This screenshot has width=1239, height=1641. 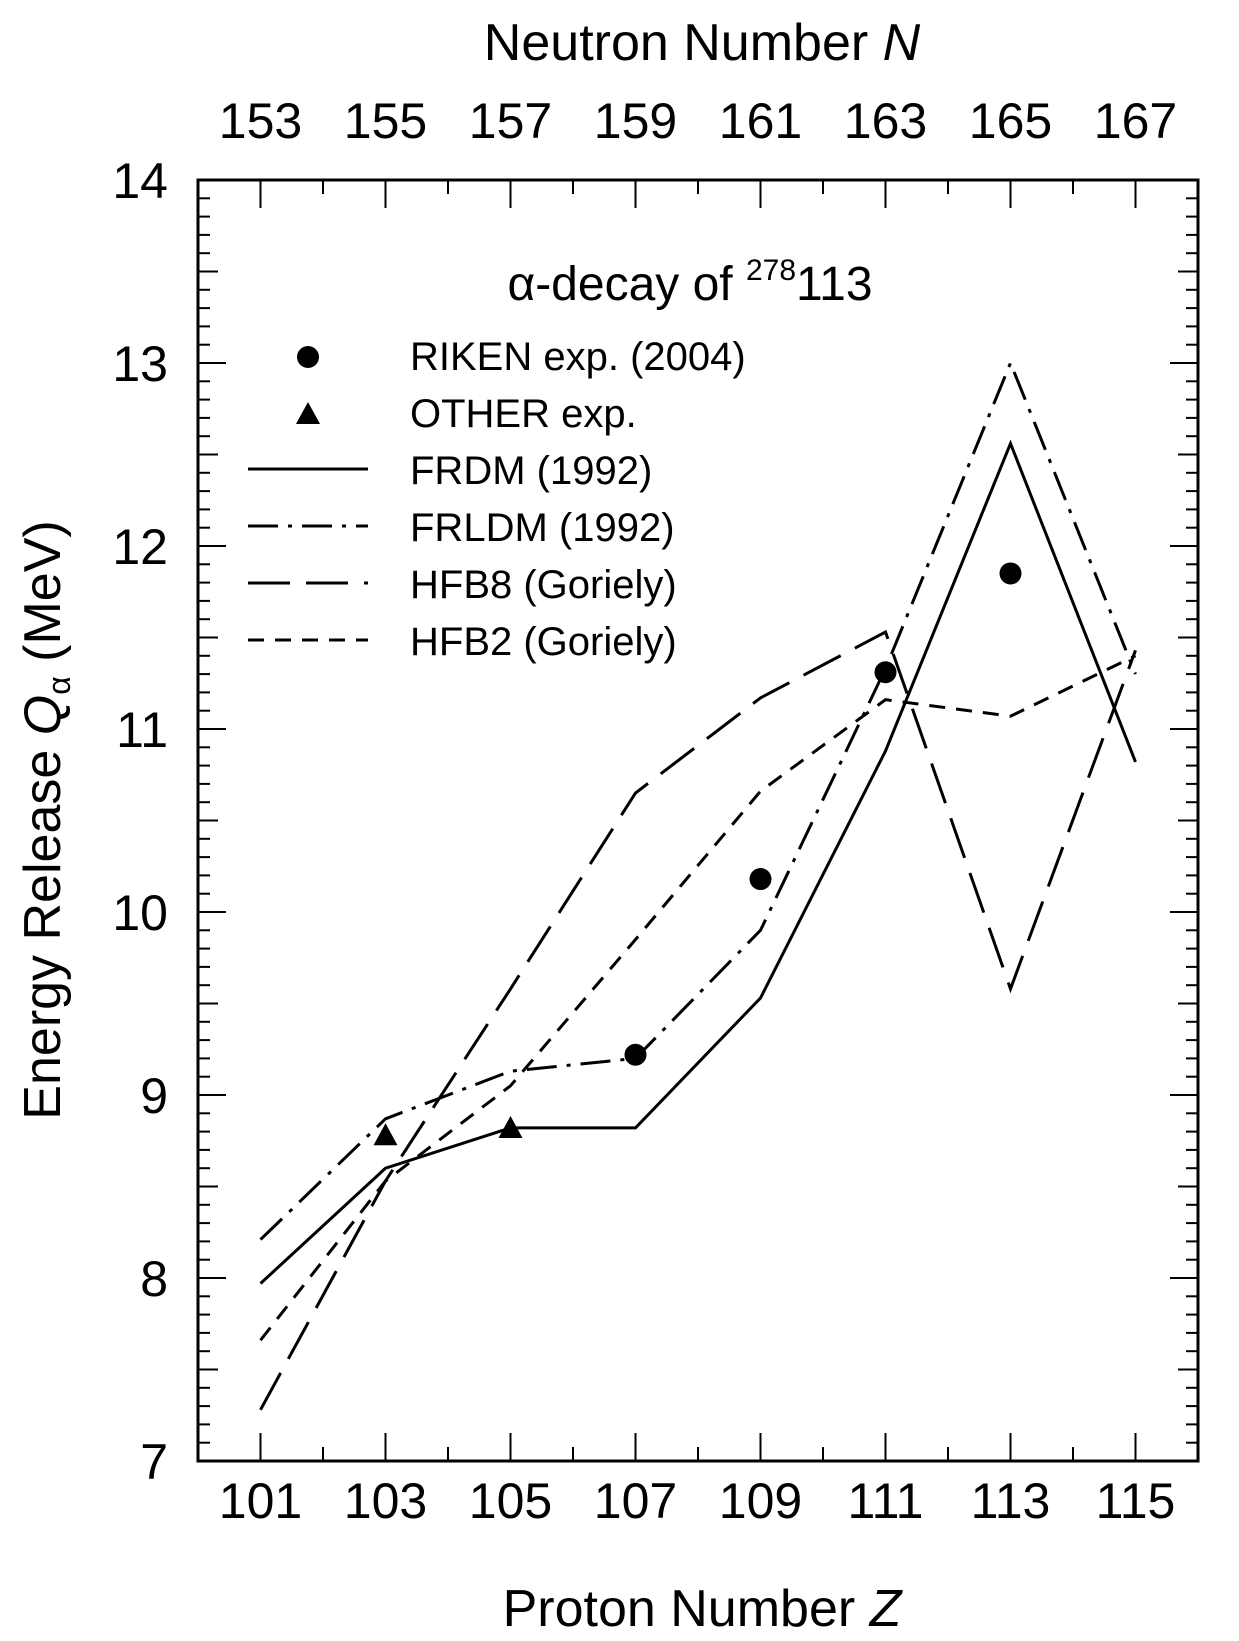 I want to click on x2-tick-label: 159, so click(x=635, y=121).